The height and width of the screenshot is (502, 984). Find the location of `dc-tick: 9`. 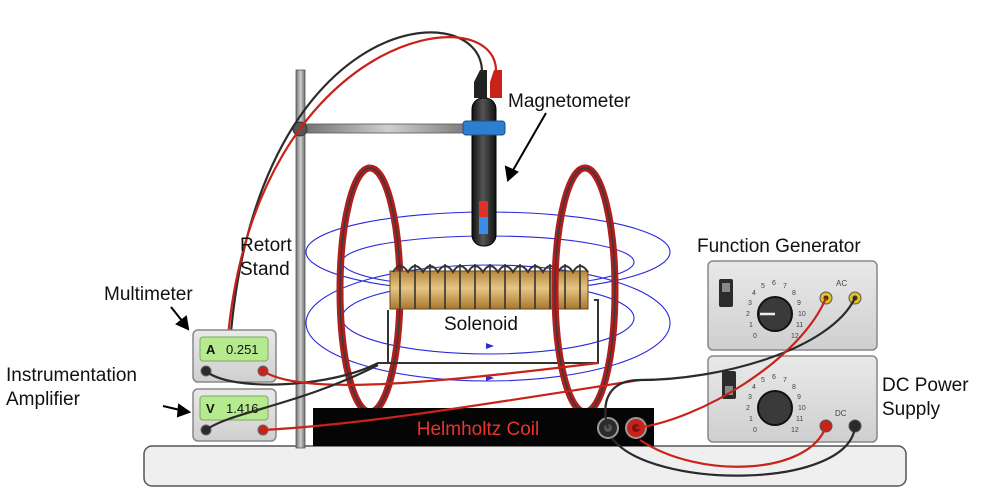

dc-tick: 9 is located at coordinates (799, 397).